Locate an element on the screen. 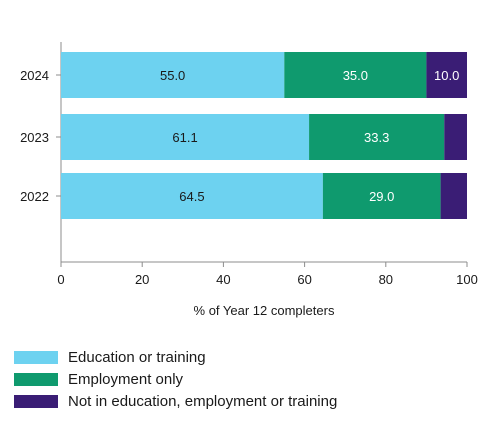 The width and height of the screenshot is (484, 425). data-label-employment-2022: 29.0 is located at coordinates (381, 196).